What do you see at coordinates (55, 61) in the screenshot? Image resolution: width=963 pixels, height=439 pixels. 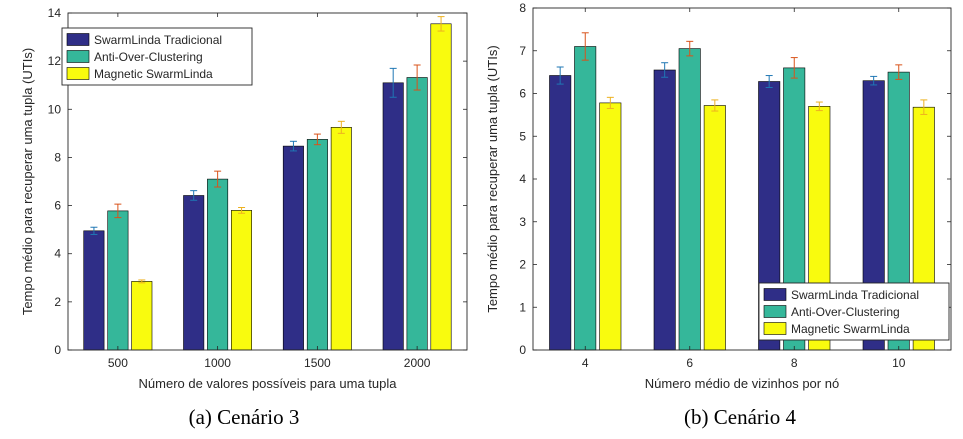 I see `y-tick-label-12: 12` at bounding box center [55, 61].